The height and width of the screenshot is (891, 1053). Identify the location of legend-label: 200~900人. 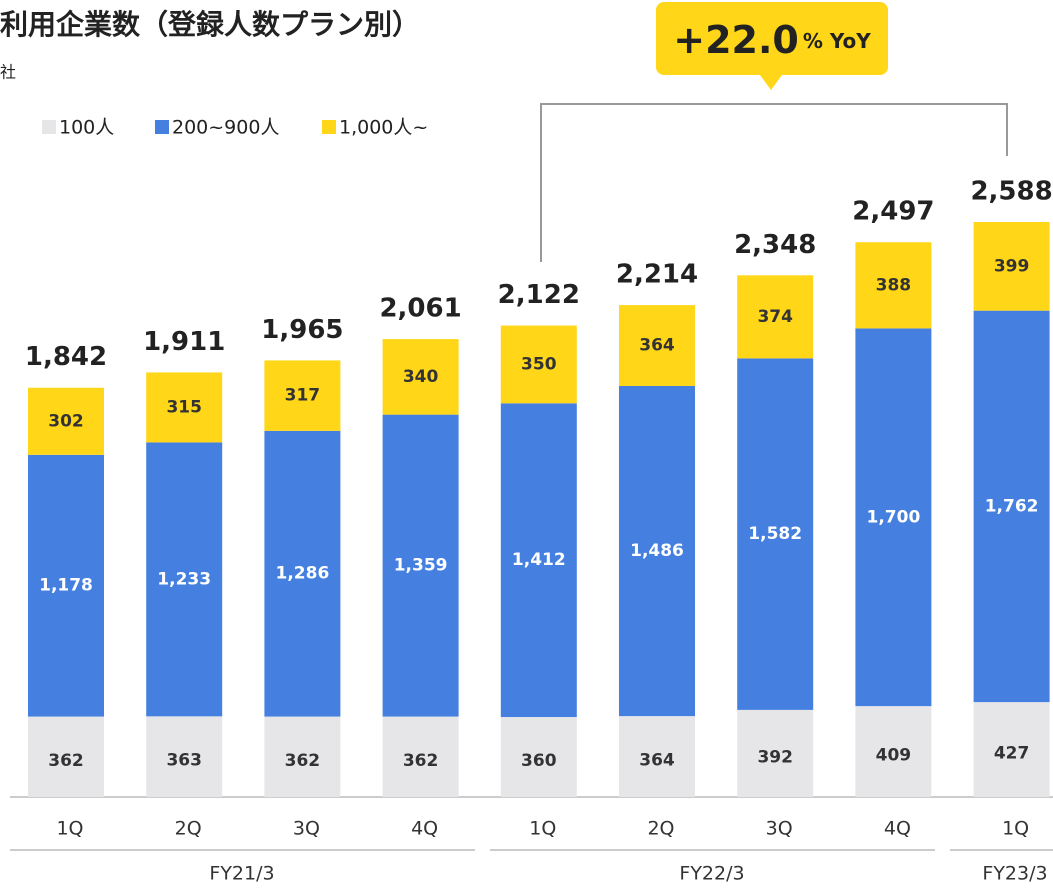
(225, 128).